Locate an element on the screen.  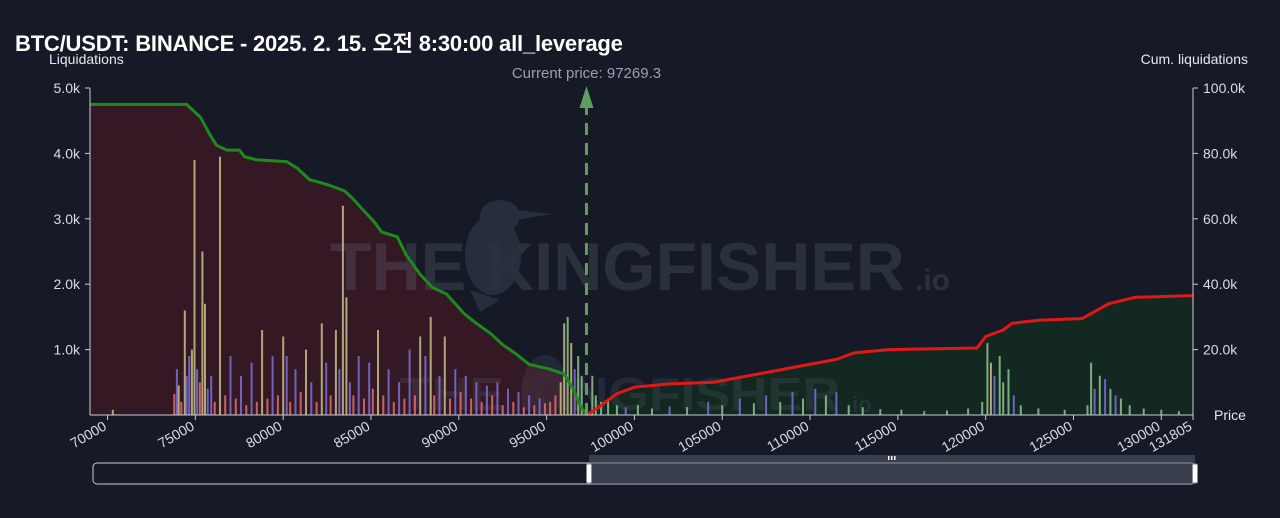
y-right-axis-title: Cum. liquidations is located at coordinates (1194, 59).